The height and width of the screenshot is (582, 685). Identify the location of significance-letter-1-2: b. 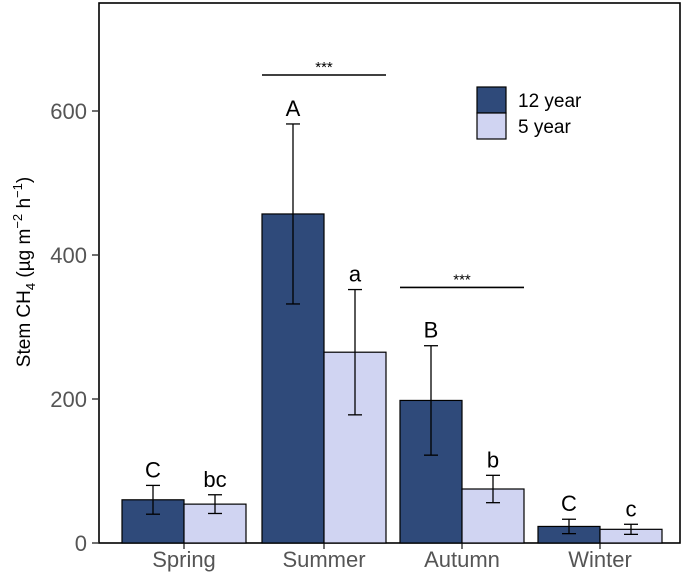
(493, 459).